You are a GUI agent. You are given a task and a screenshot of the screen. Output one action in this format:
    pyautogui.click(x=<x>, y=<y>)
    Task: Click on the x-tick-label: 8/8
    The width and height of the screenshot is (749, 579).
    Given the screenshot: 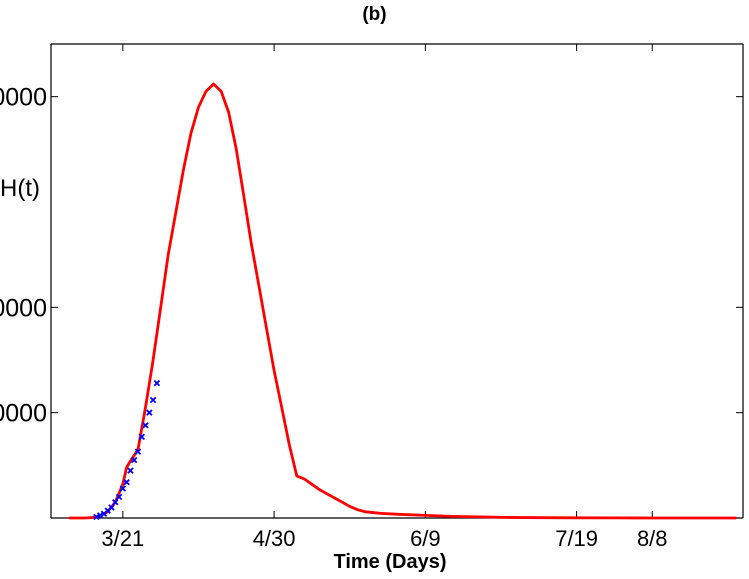 What is the action you would take?
    pyautogui.click(x=652, y=538)
    